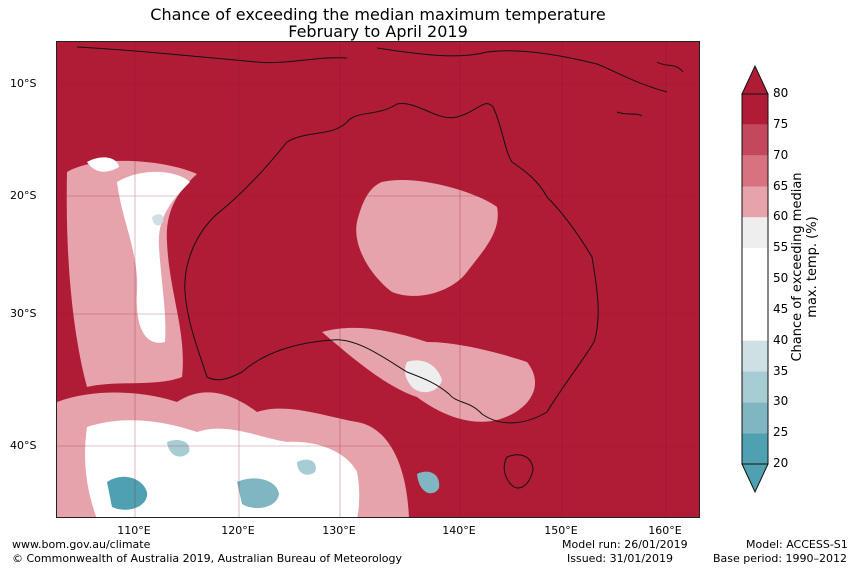 This screenshot has width=862, height=575. I want to click on colorbar-tick-label: 80, so click(781, 93).